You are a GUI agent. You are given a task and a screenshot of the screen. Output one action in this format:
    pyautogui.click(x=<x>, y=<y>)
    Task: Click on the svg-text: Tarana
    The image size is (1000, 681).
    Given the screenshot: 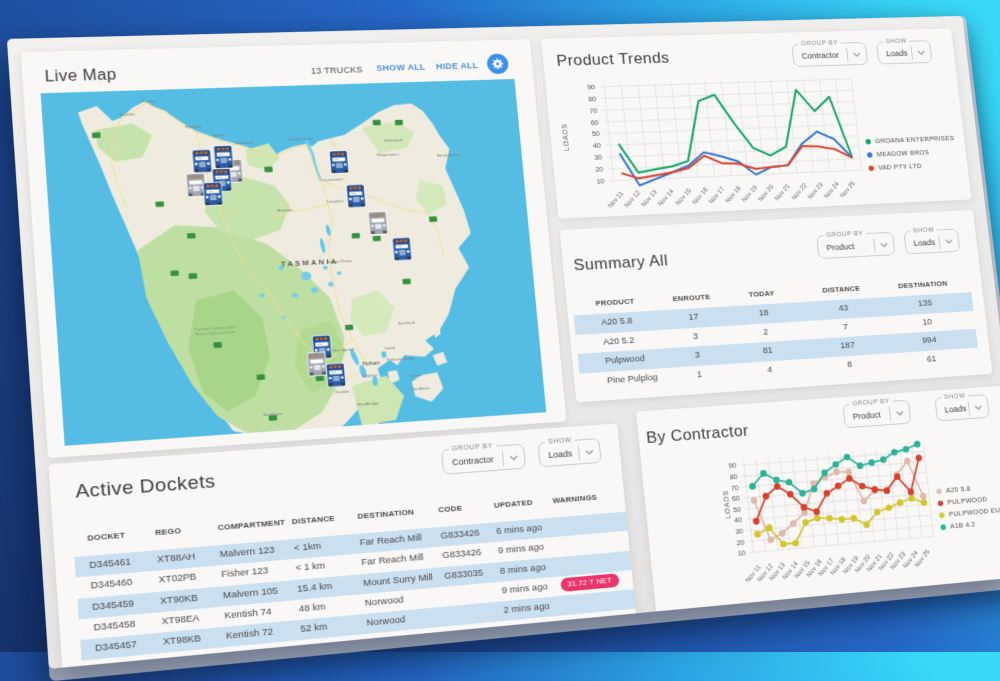 What is the action you would take?
    pyautogui.click(x=415, y=376)
    